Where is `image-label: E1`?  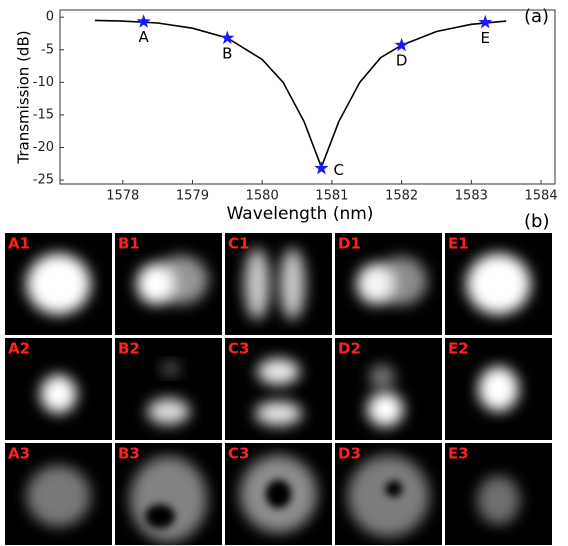
image-label: E1 is located at coordinates (458, 244).